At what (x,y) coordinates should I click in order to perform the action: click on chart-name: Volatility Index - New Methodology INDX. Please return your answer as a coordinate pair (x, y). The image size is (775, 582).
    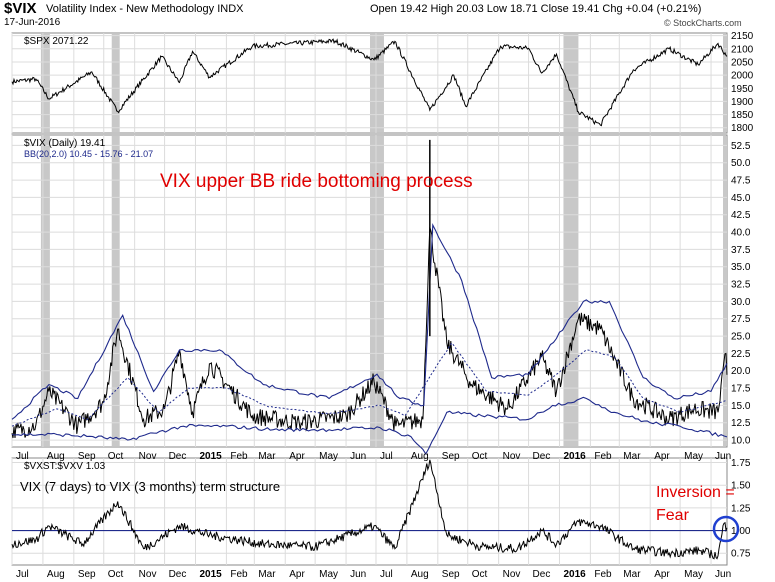
    Looking at the image, I should click on (145, 9).